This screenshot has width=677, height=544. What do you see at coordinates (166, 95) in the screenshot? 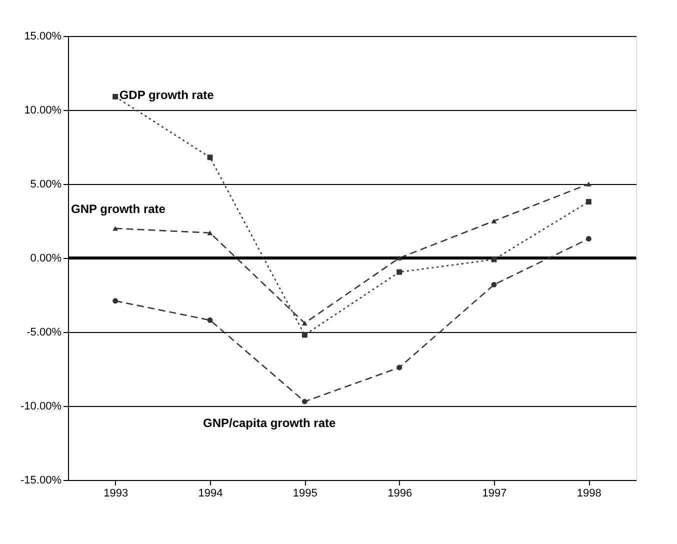
I see `annotation: GDP growth rate` at bounding box center [166, 95].